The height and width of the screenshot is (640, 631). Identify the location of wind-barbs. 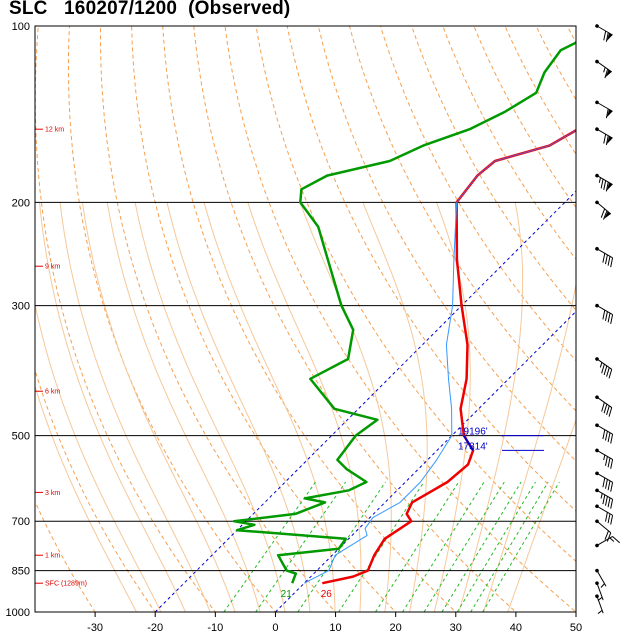
(608, 319).